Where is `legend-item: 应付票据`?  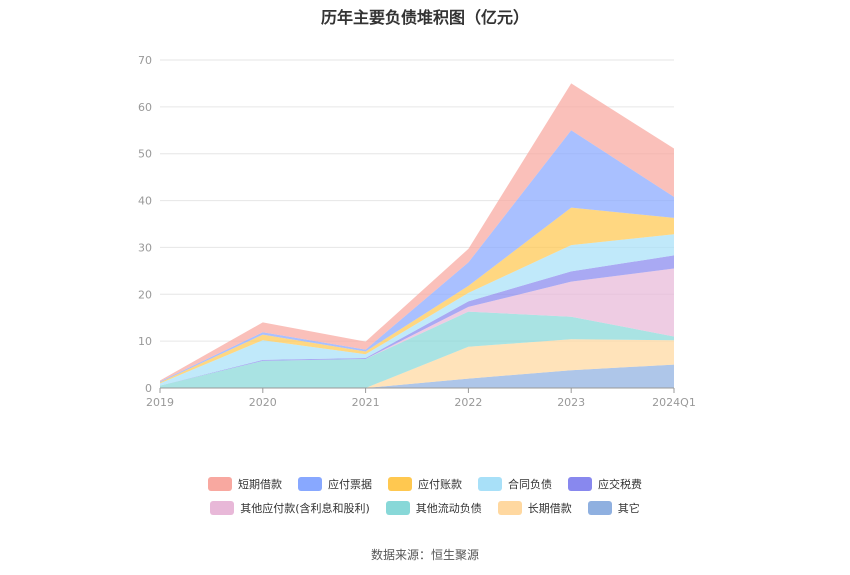 legend-item: 应付票据 is located at coordinates (335, 484).